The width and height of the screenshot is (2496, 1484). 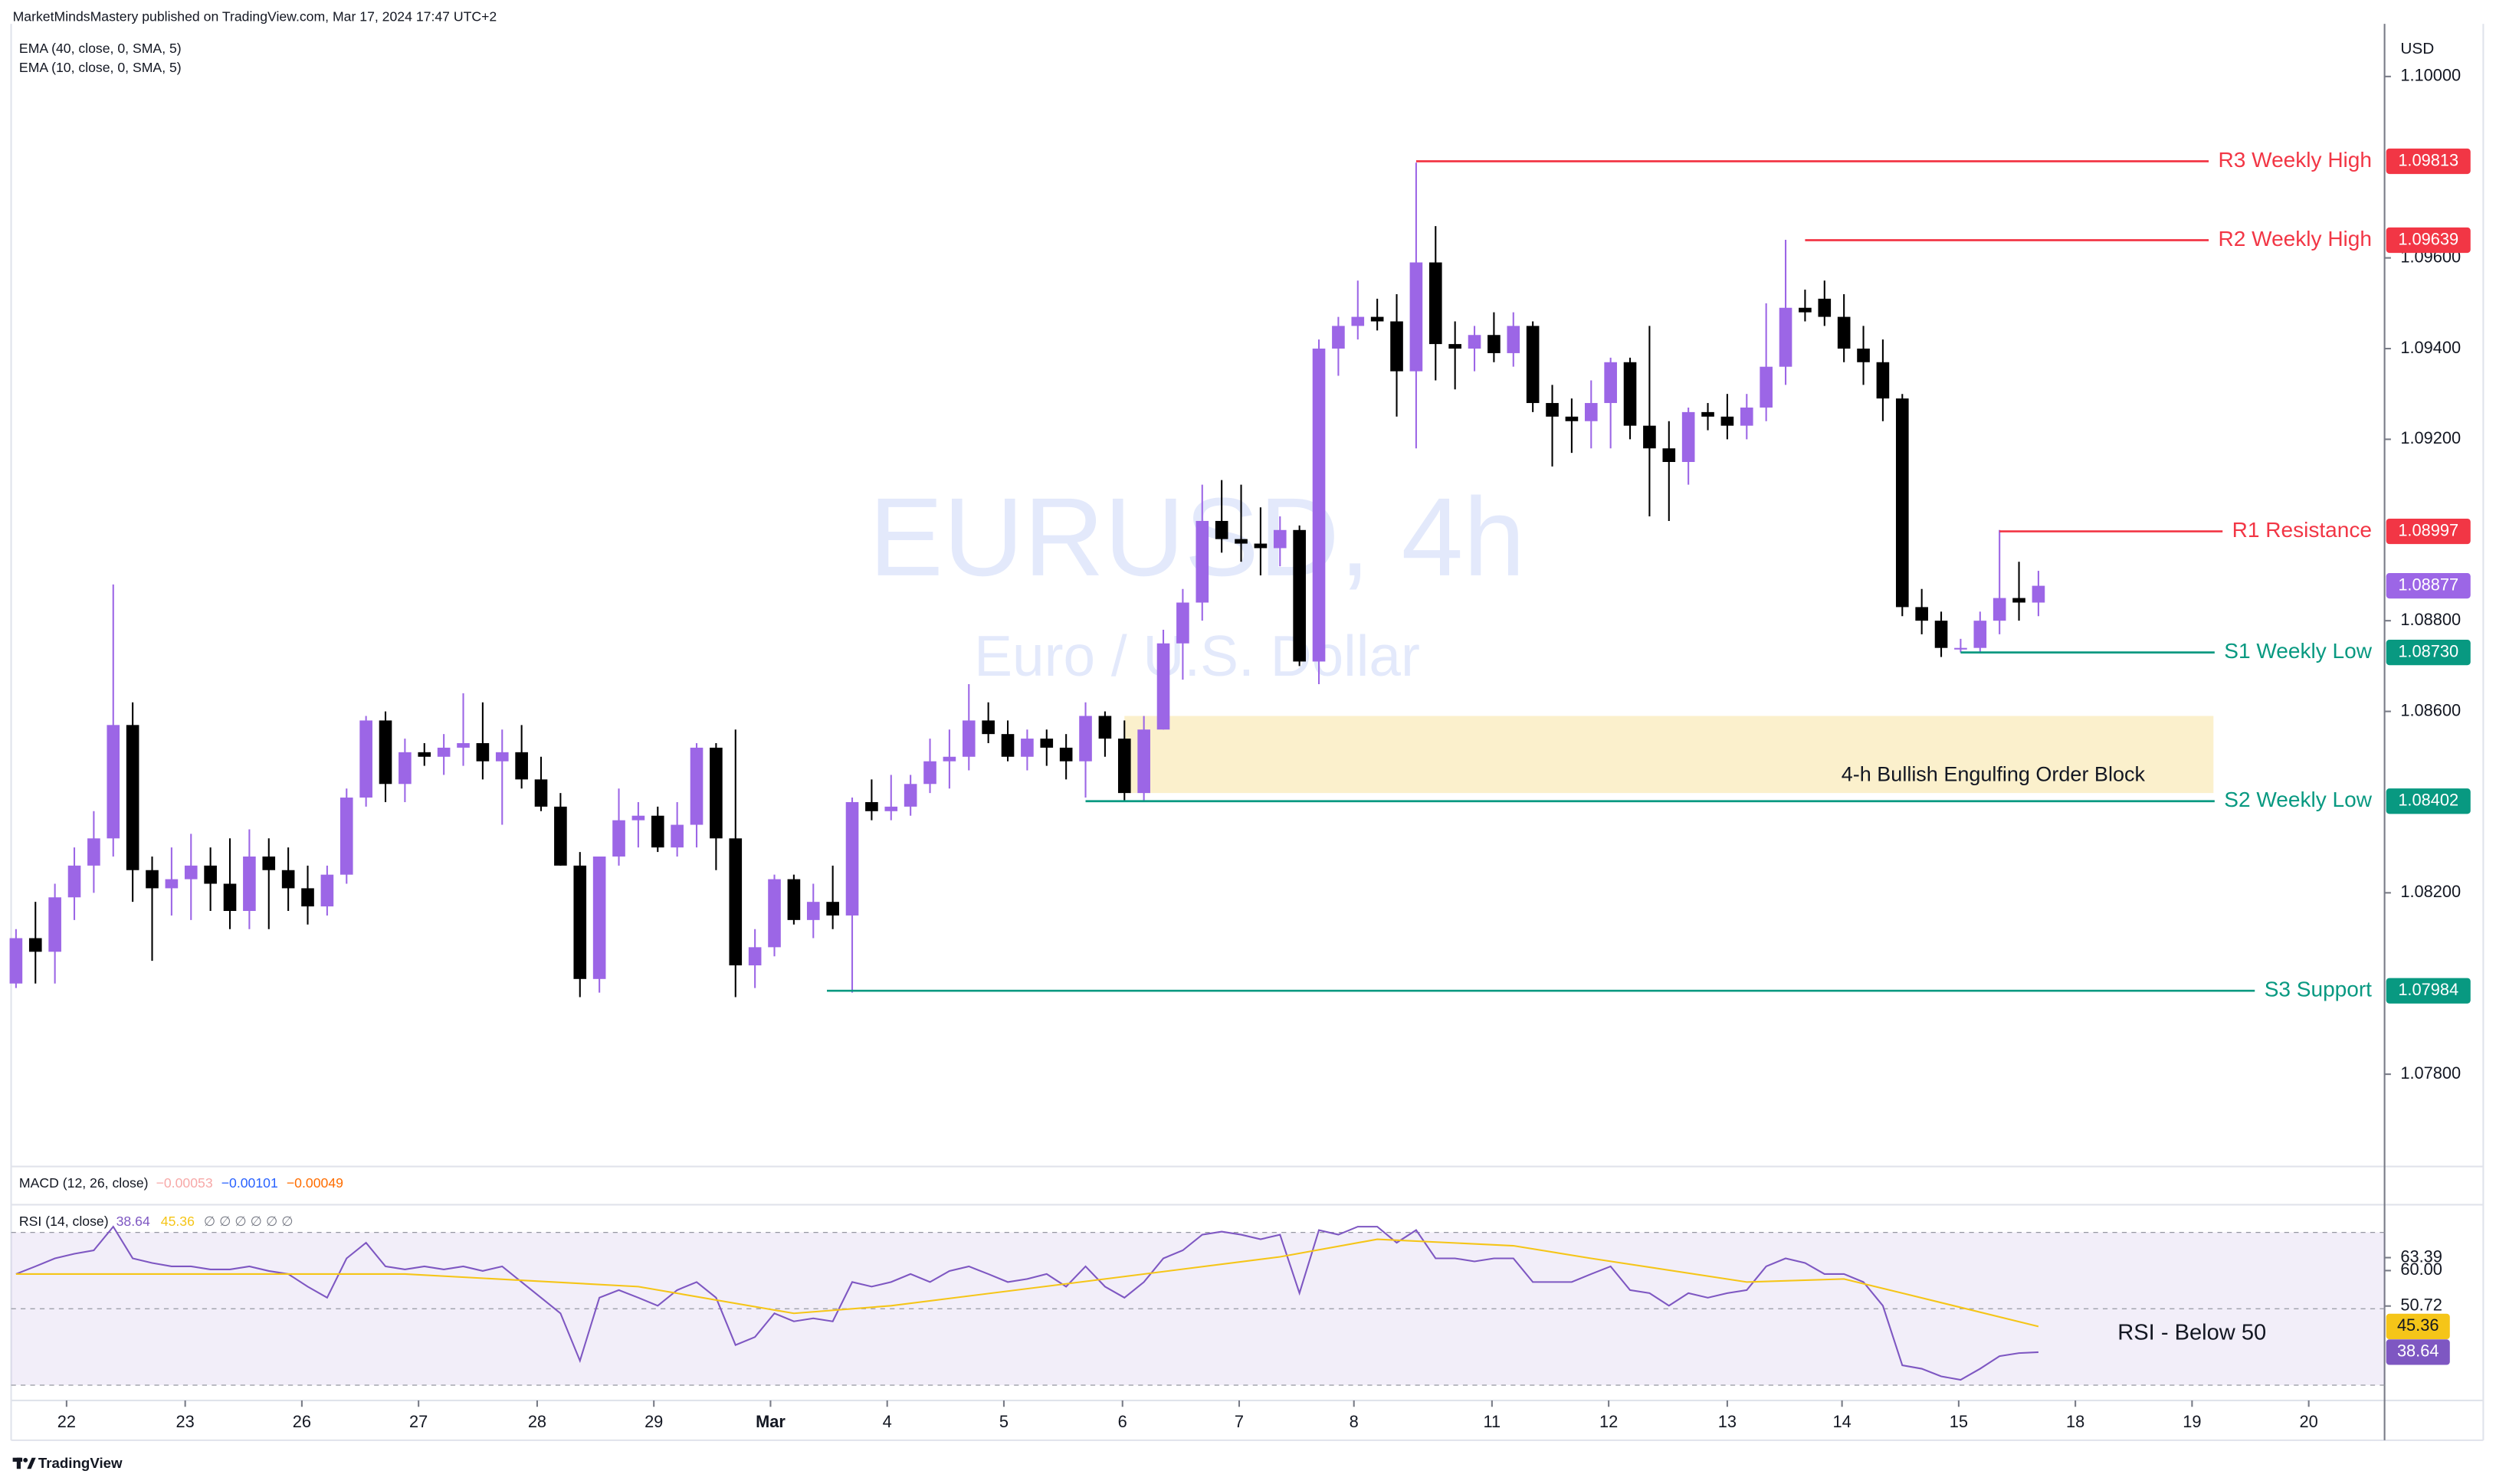 I want to click on level-price-label: 1.08402, so click(x=2428, y=800).